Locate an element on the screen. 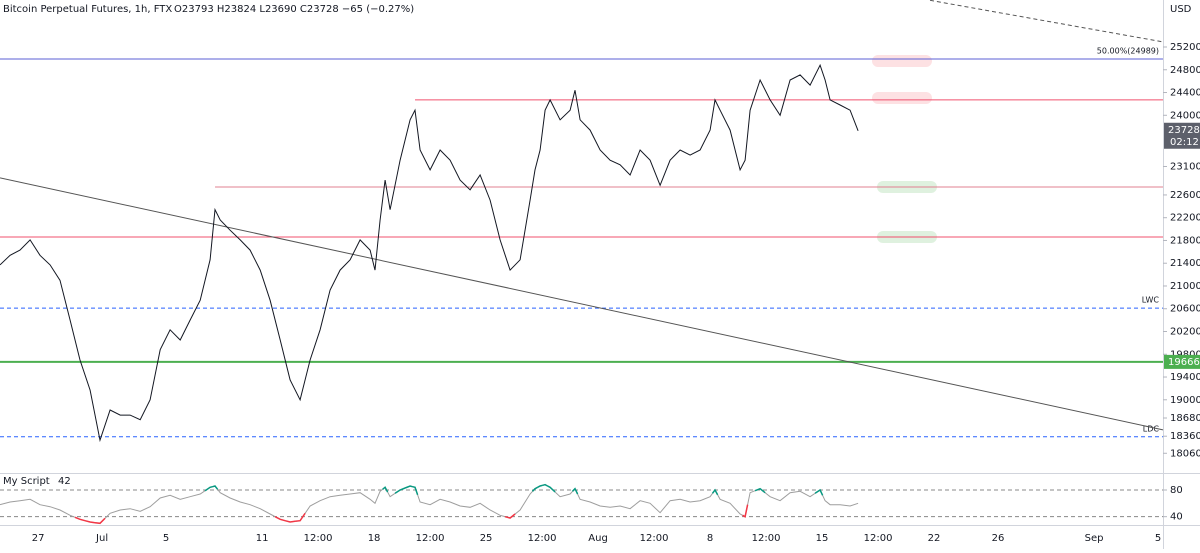  series-line is located at coordinates (429, 504).